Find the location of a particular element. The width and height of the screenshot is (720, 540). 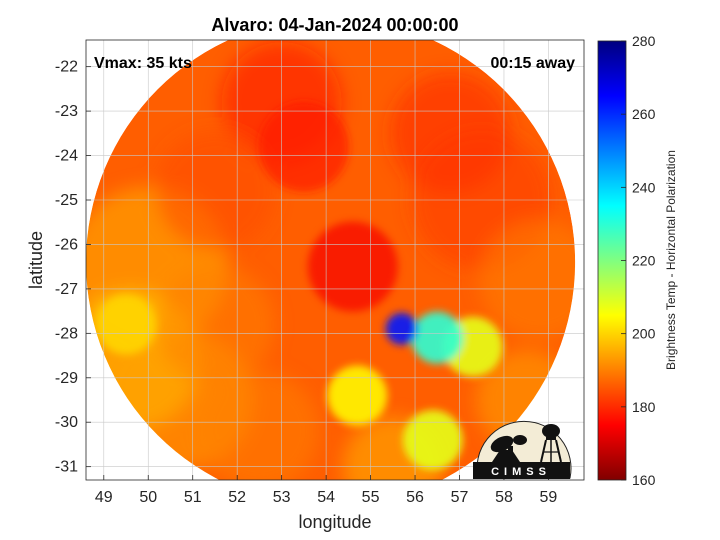

x-tick-label: 59 is located at coordinates (549, 497).